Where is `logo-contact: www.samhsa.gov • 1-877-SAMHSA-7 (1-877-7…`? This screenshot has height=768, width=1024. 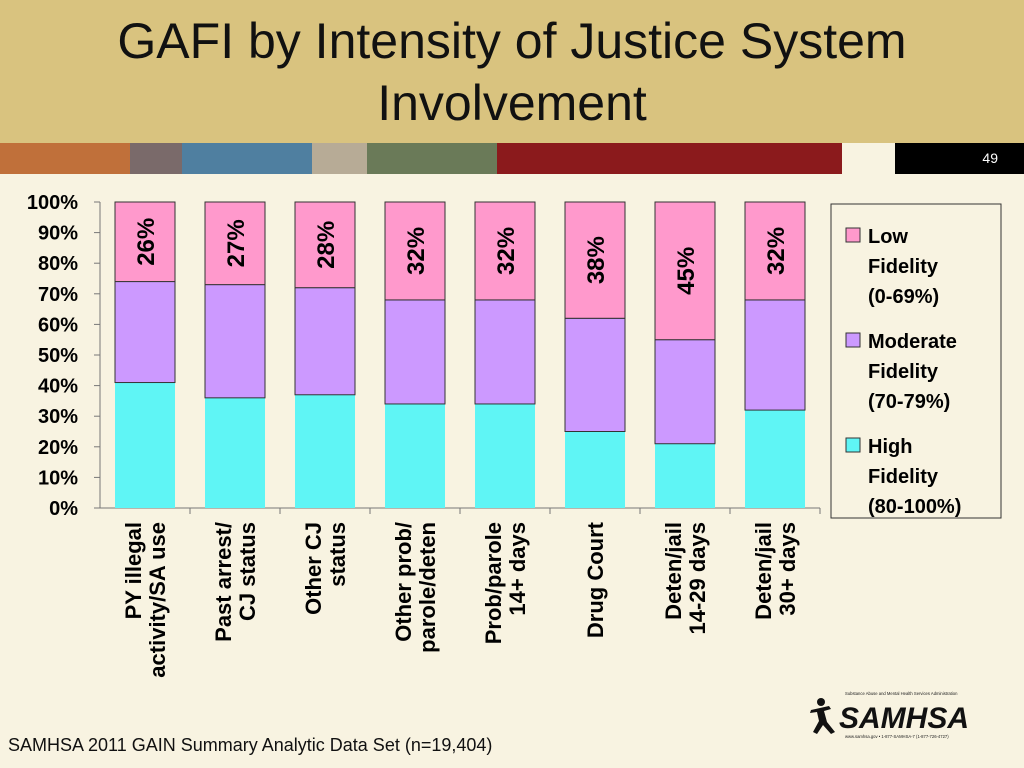 logo-contact: www.samhsa.gov • 1-877-SAMHSA-7 (1-877-7… is located at coordinates (897, 736).